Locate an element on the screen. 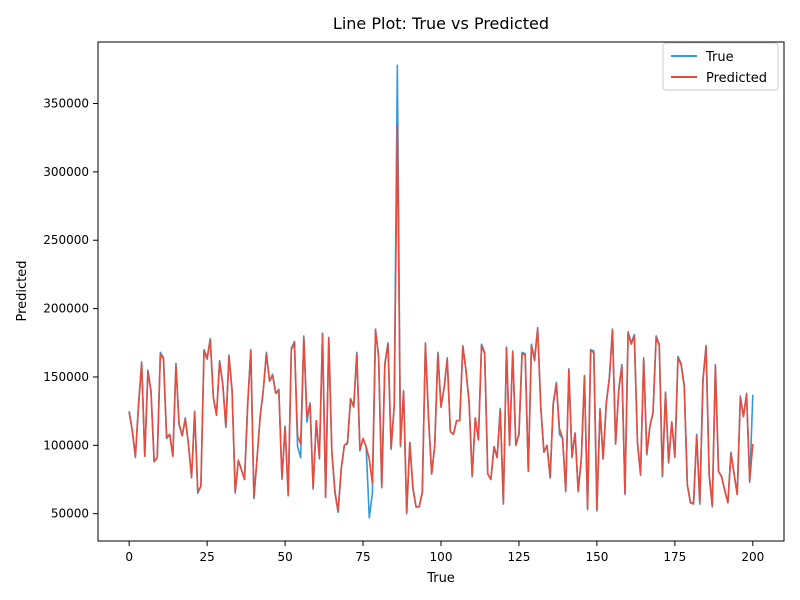 The image size is (800, 600). x-tick-label: 75 is located at coordinates (362, 557).